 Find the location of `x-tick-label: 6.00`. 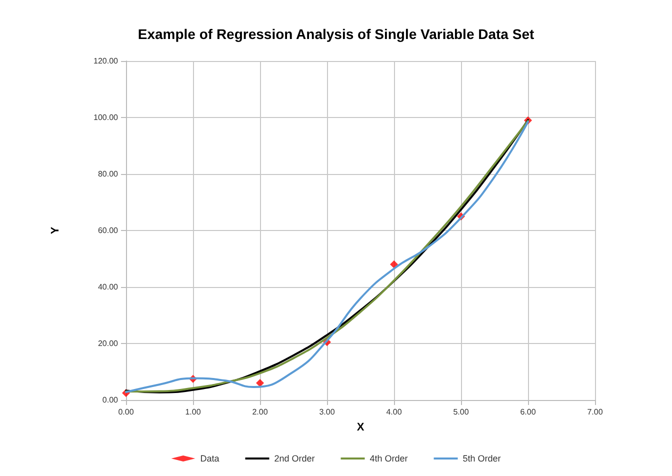

x-tick-label: 6.00 is located at coordinates (528, 412).